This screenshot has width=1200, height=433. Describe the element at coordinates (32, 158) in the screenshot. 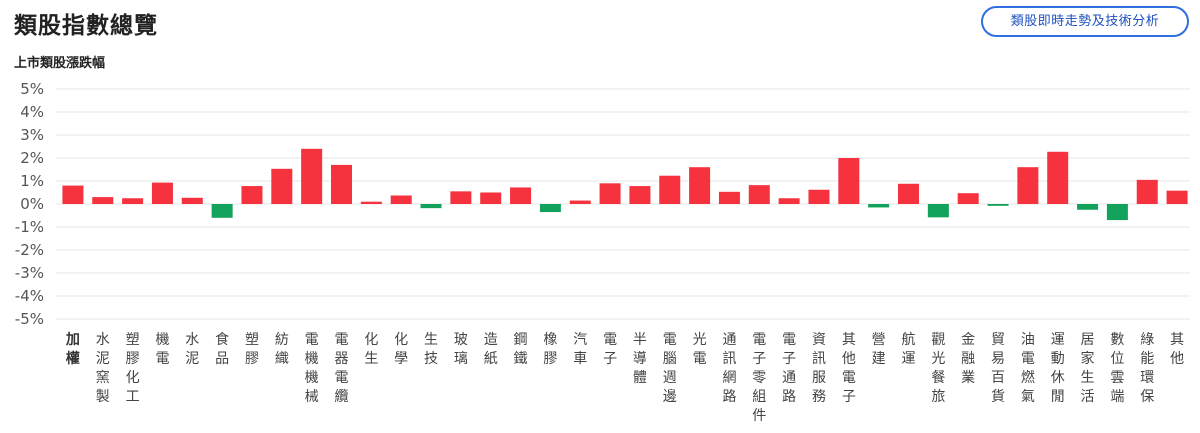

I see `y-tick-label: 2%` at that location.